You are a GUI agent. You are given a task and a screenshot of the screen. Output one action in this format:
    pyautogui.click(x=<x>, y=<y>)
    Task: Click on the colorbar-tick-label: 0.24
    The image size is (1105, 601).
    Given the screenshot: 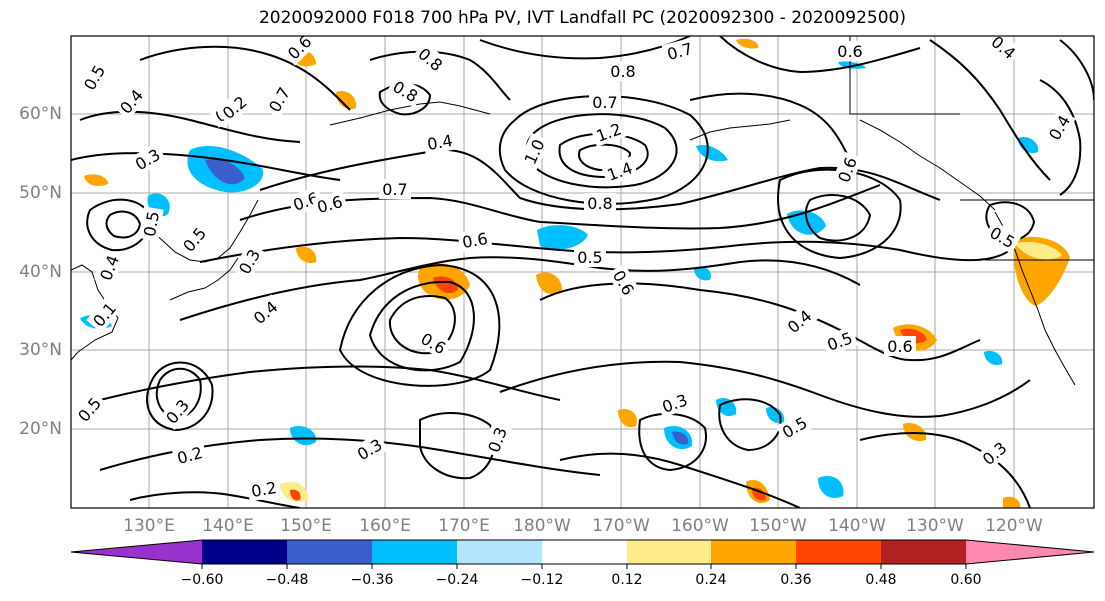 What is the action you would take?
    pyautogui.click(x=711, y=580)
    